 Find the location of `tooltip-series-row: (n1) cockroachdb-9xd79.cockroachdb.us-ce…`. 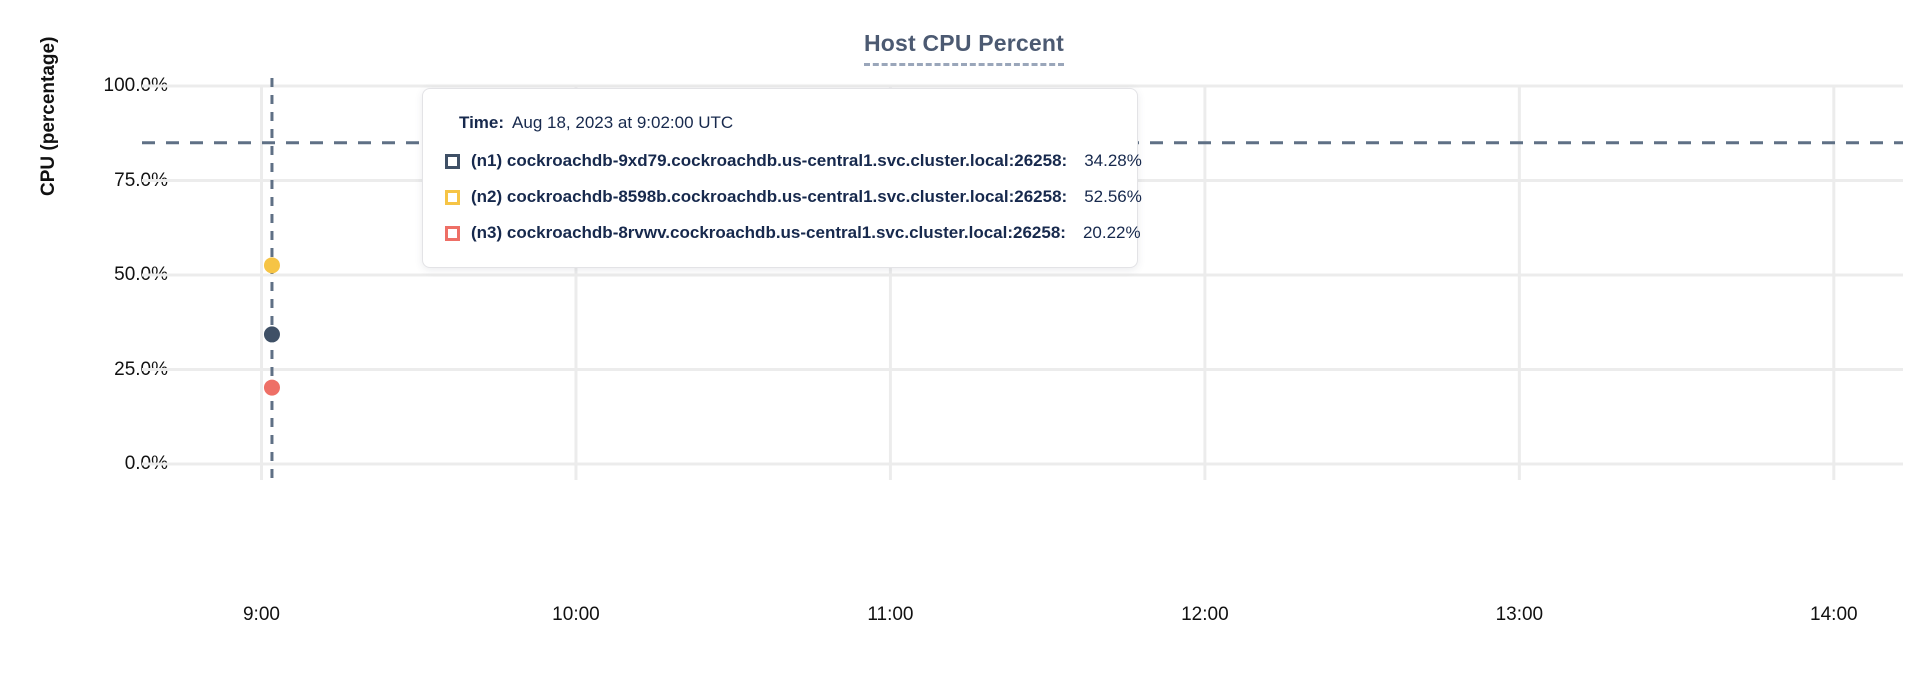

tooltip-series-row: (n1) cockroachdb-9xd79.cockroachdb.us-ce… is located at coordinates (793, 161).